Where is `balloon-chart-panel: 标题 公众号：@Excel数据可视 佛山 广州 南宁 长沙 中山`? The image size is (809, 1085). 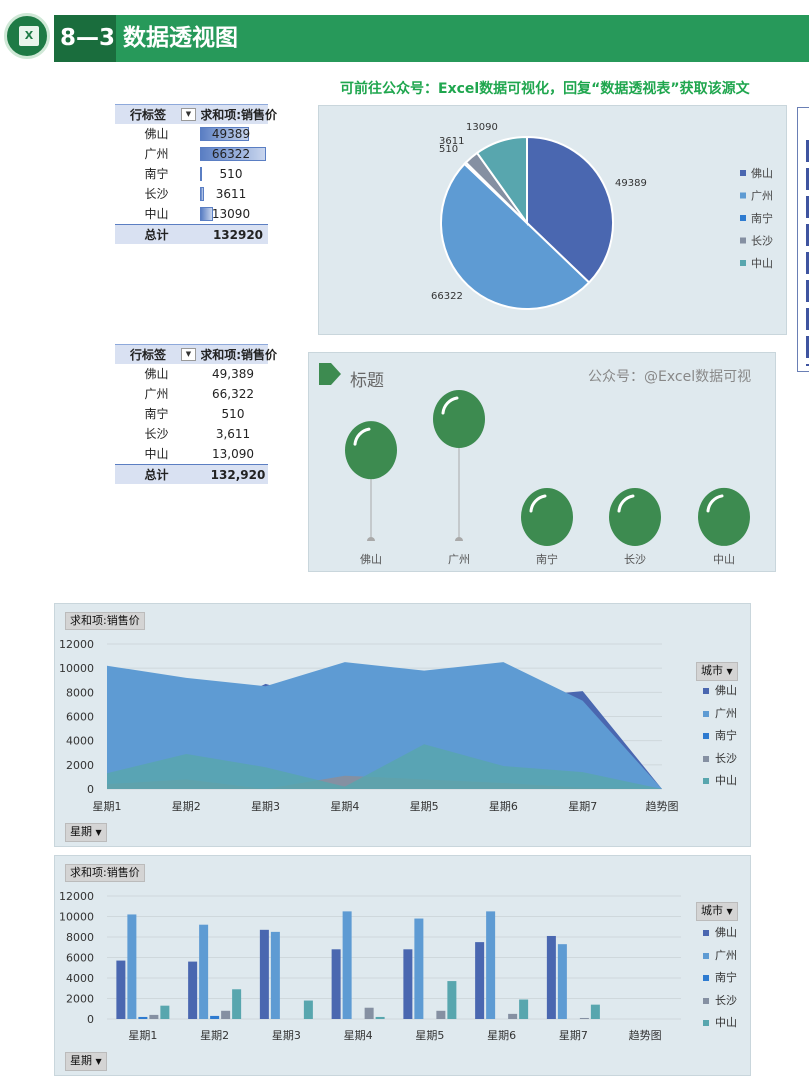
balloon-chart-panel: 标题 公众号：@Excel数据可视 佛山 广州 南宁 长沙 中山 is located at coordinates (542, 462).